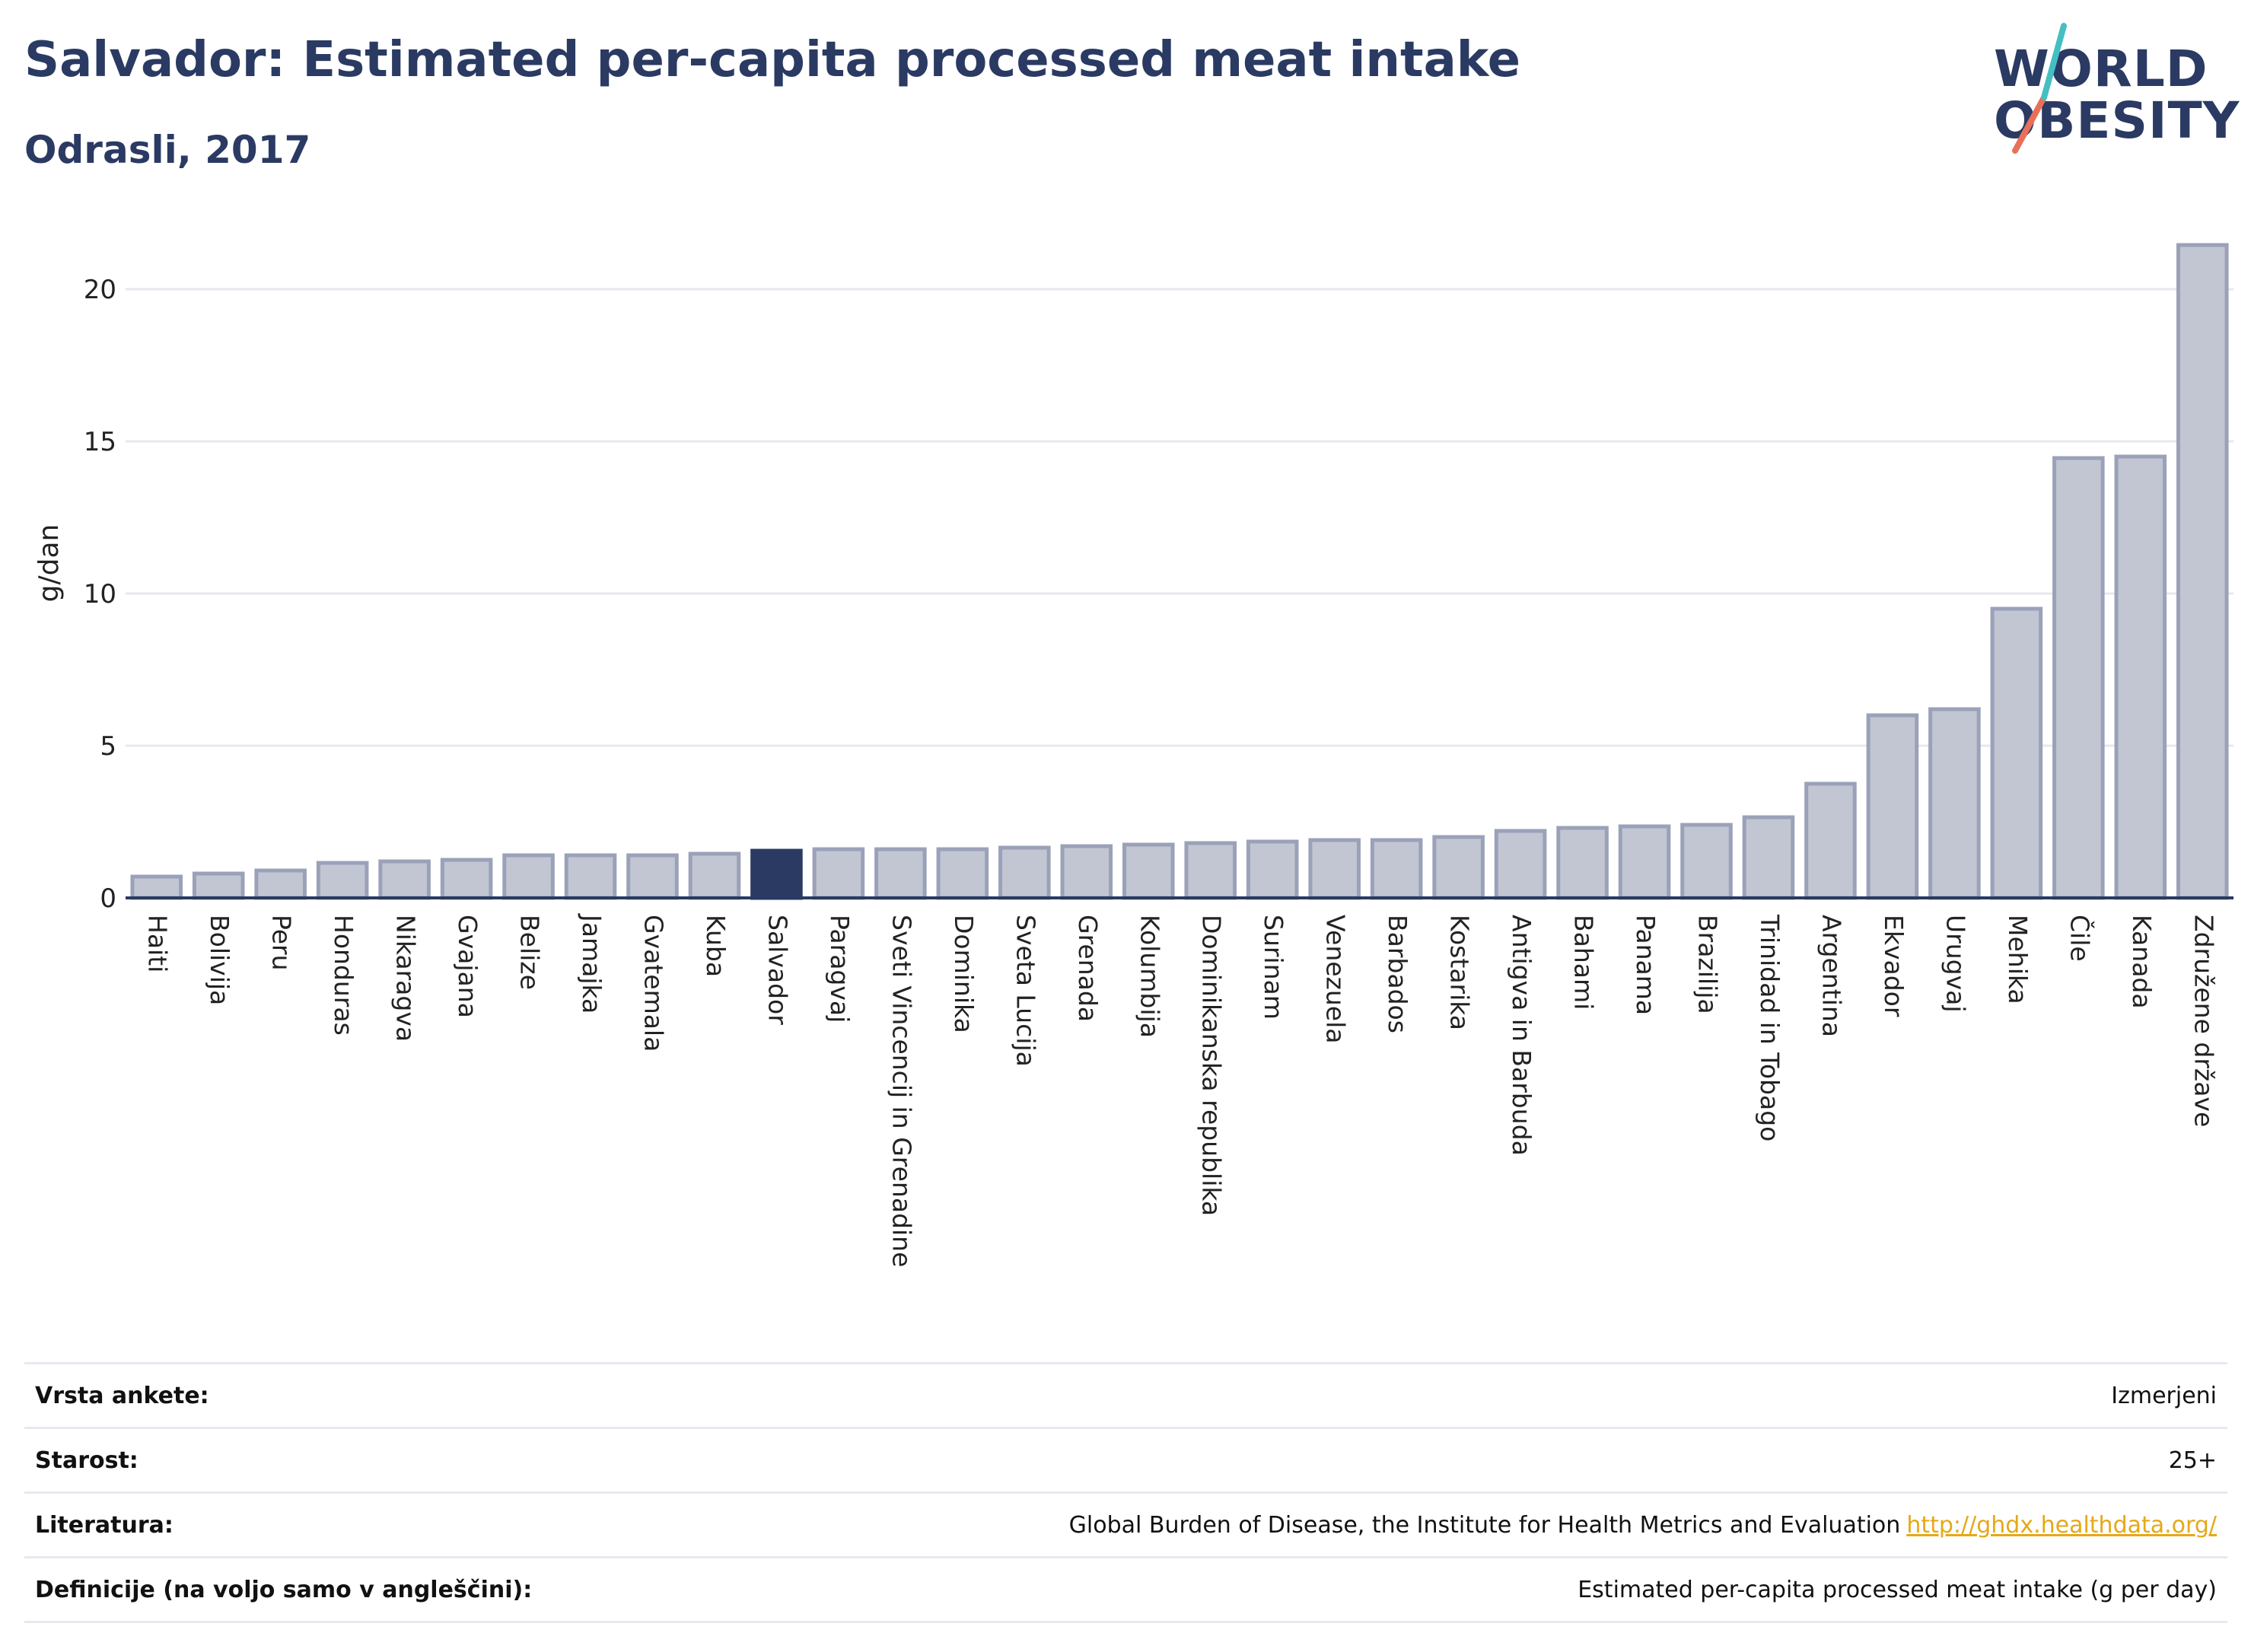  Describe the element at coordinates (2164, 1396) in the screenshot. I see `info-value: Izmerjeni` at that location.